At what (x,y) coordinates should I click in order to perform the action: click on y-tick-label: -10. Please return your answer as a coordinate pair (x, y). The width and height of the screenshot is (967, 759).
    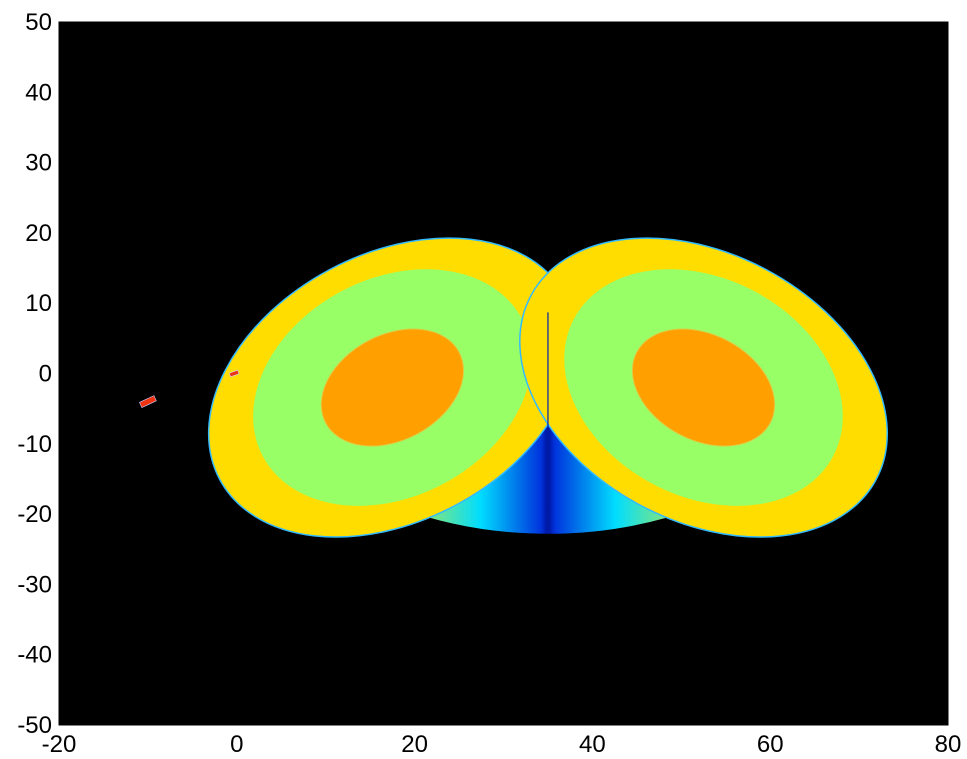
    Looking at the image, I should click on (34, 444).